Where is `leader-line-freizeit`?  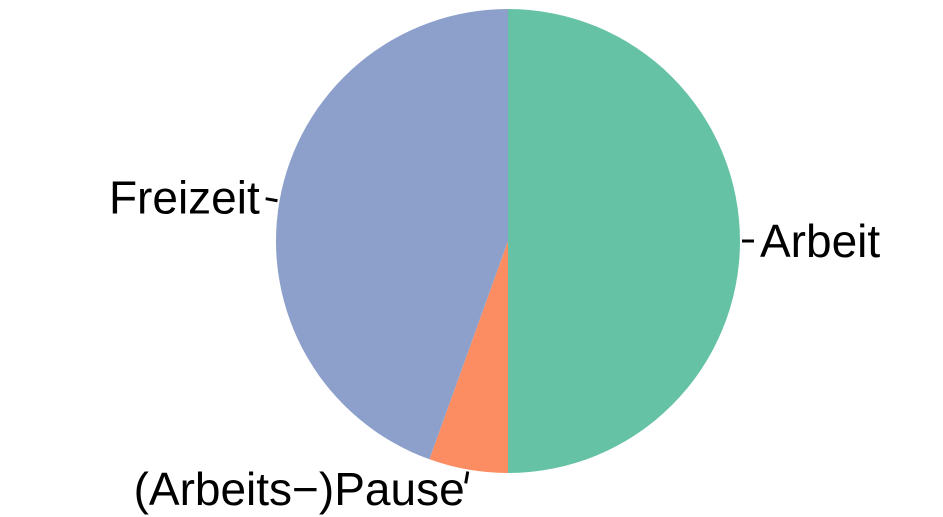 leader-line-freizeit is located at coordinates (271, 200).